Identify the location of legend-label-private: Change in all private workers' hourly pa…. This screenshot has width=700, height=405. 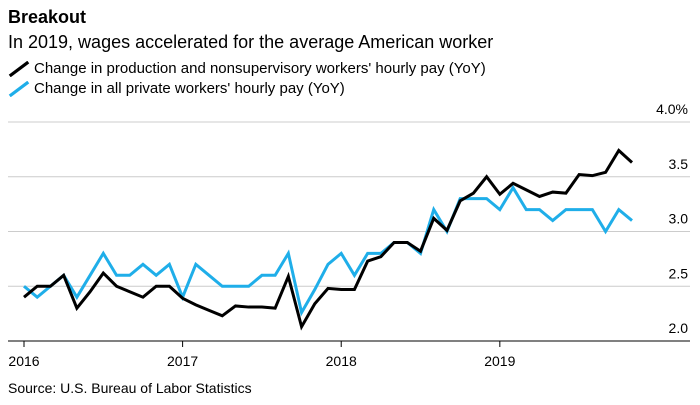
(189, 88).